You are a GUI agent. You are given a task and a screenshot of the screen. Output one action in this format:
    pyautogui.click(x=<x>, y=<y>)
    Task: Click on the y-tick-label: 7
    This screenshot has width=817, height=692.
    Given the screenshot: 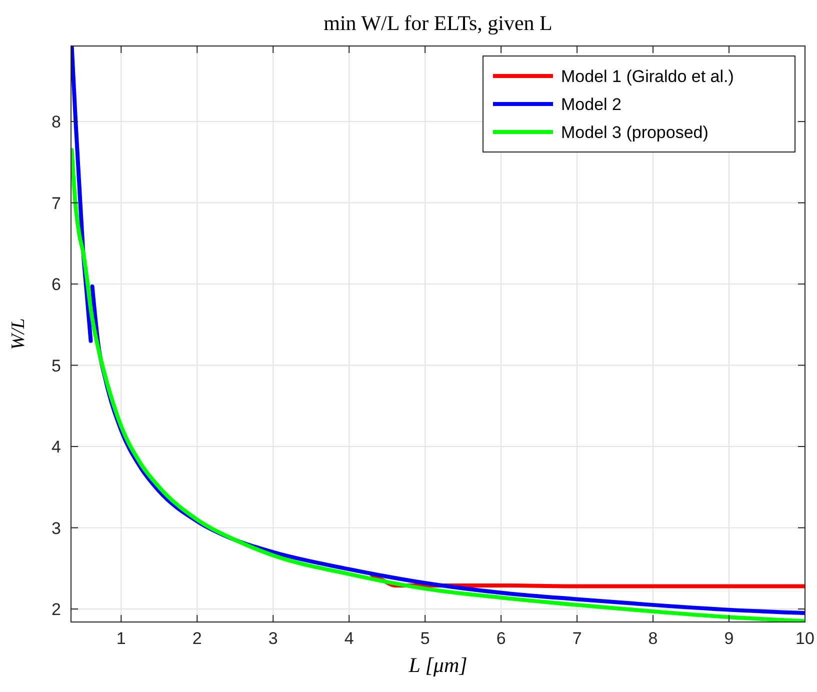 What is the action you would take?
    pyautogui.click(x=56, y=203)
    